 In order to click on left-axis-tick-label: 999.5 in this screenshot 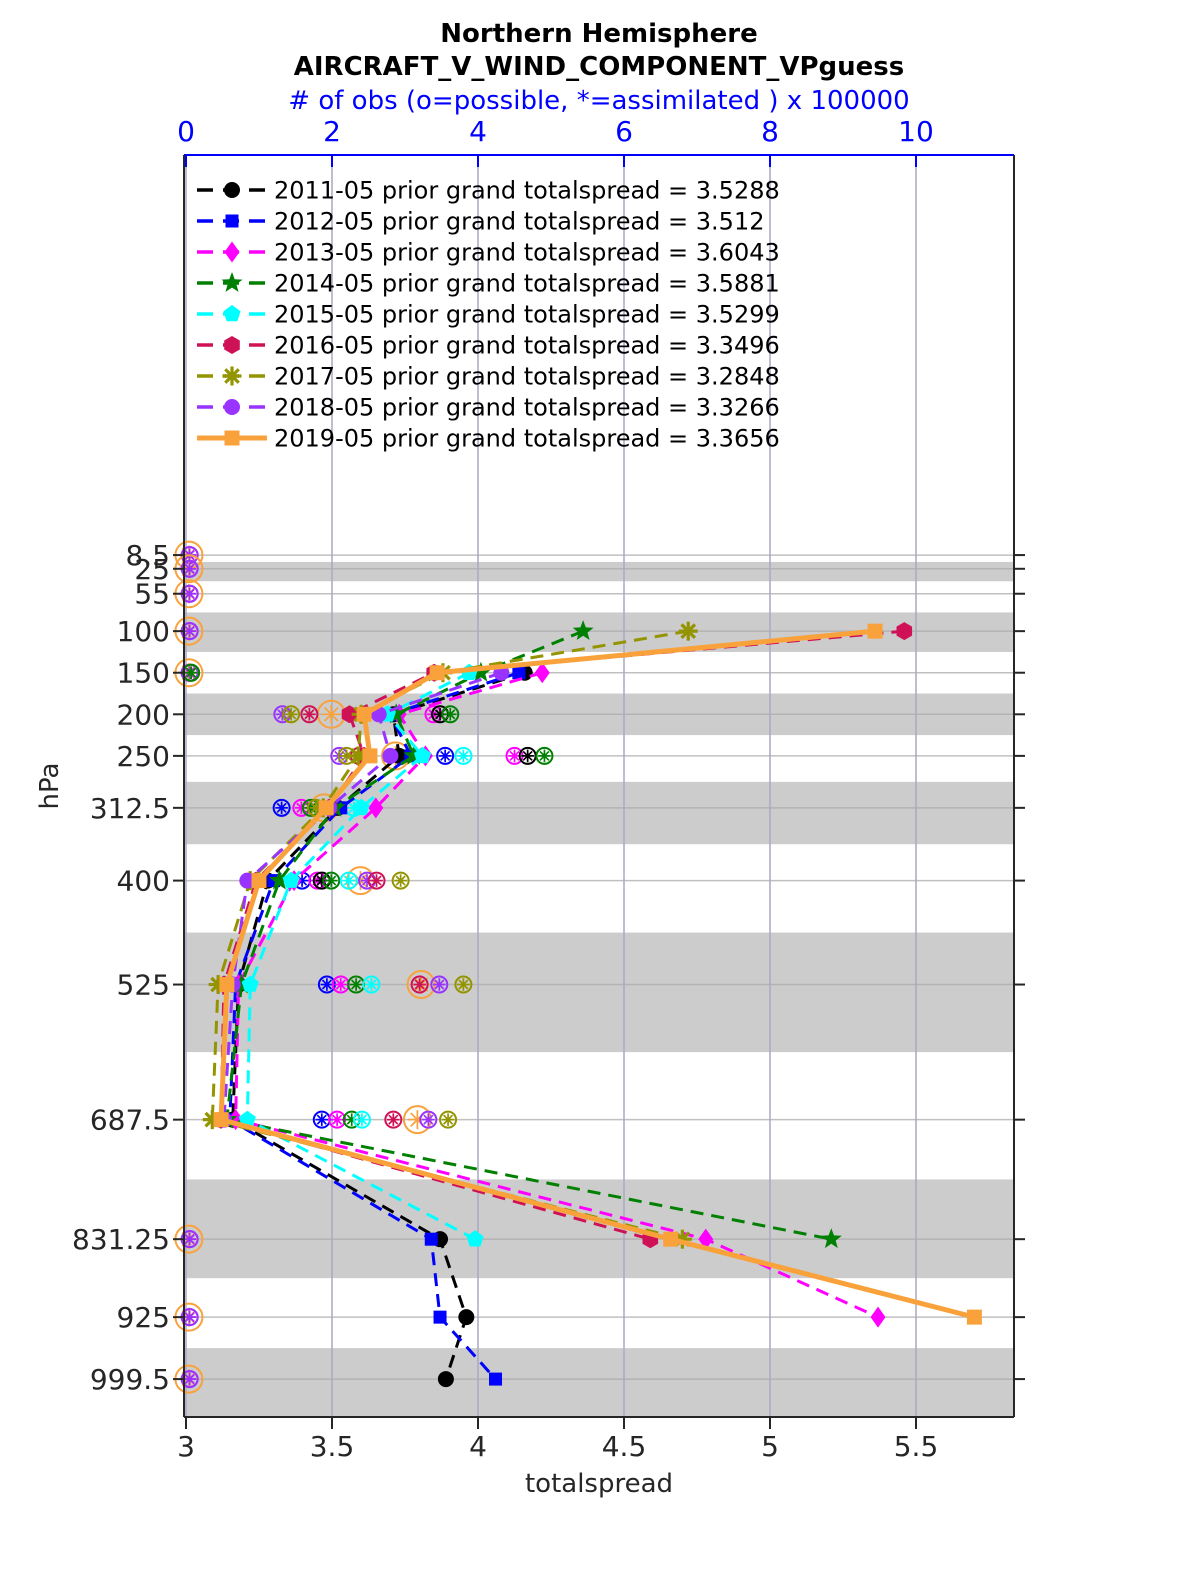, I will do `click(130, 1379)`.